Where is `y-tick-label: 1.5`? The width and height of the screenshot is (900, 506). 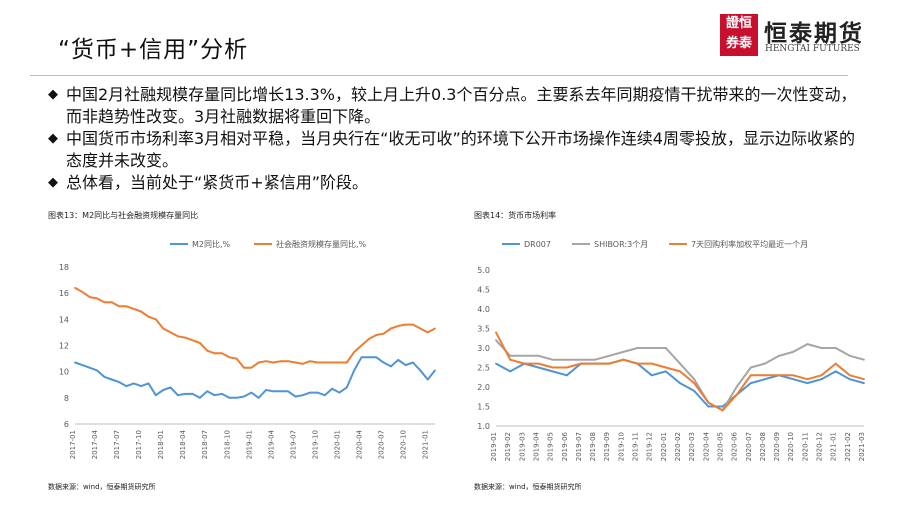 y-tick-label: 1.5 is located at coordinates (483, 407).